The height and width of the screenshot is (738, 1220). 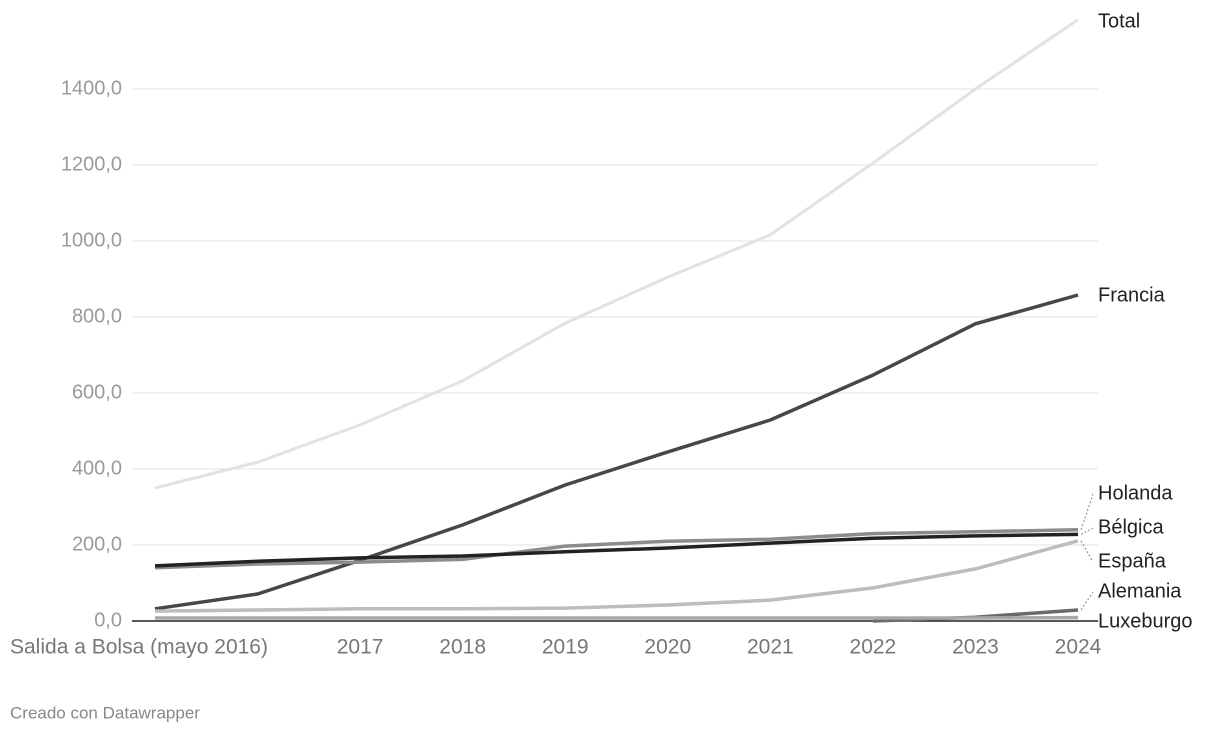 I want to click on y-tick-label: 800,0, so click(x=97, y=316).